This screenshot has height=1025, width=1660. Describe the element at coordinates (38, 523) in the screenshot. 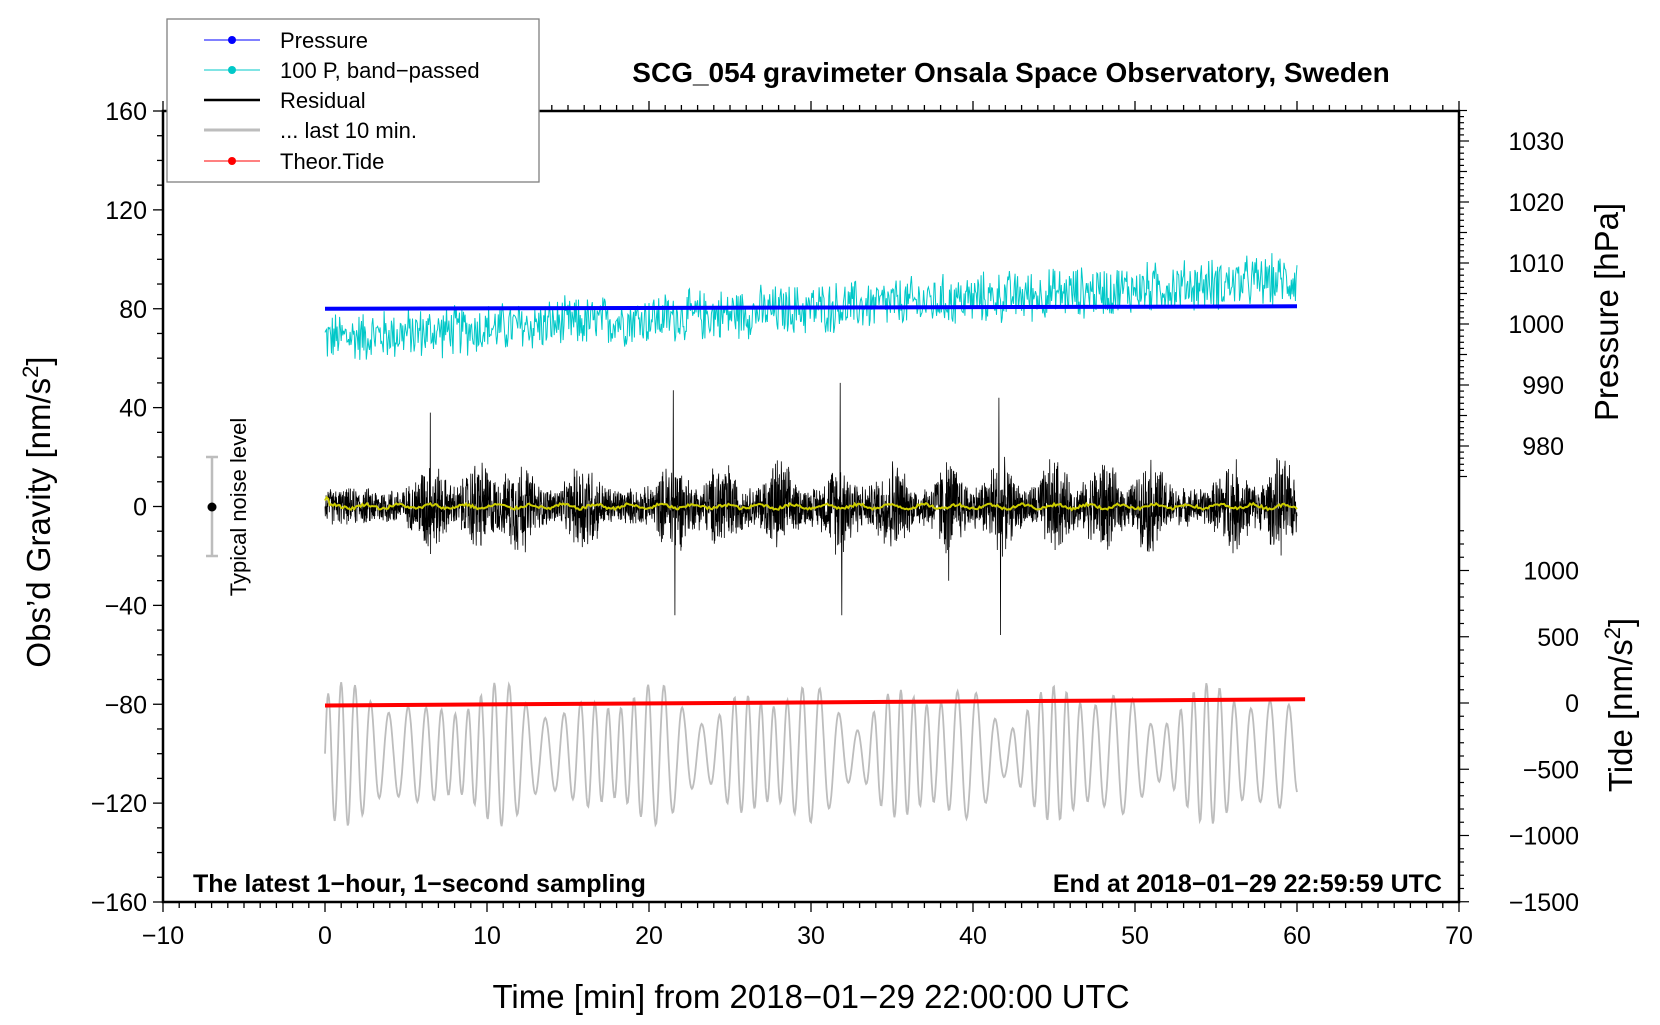

I see `y-axis-label-main: Obs’d Gravity [nm/s` at that location.